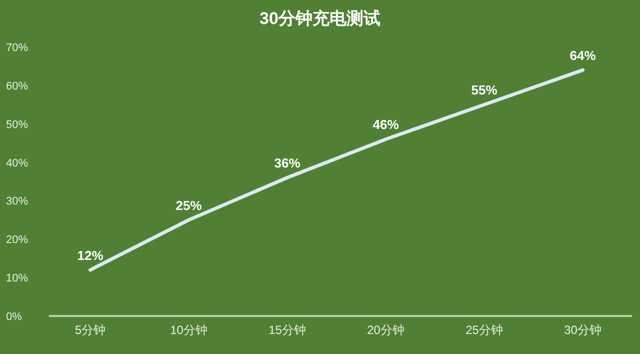  I want to click on y-tick-label: 60%, so click(17, 86).